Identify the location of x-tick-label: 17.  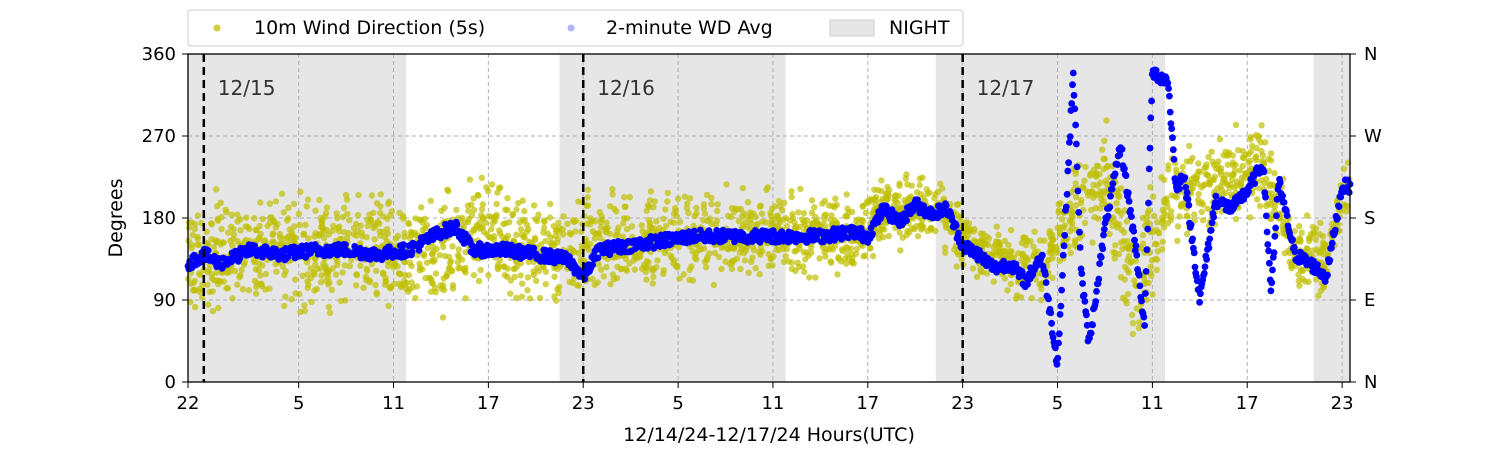
(488, 403).